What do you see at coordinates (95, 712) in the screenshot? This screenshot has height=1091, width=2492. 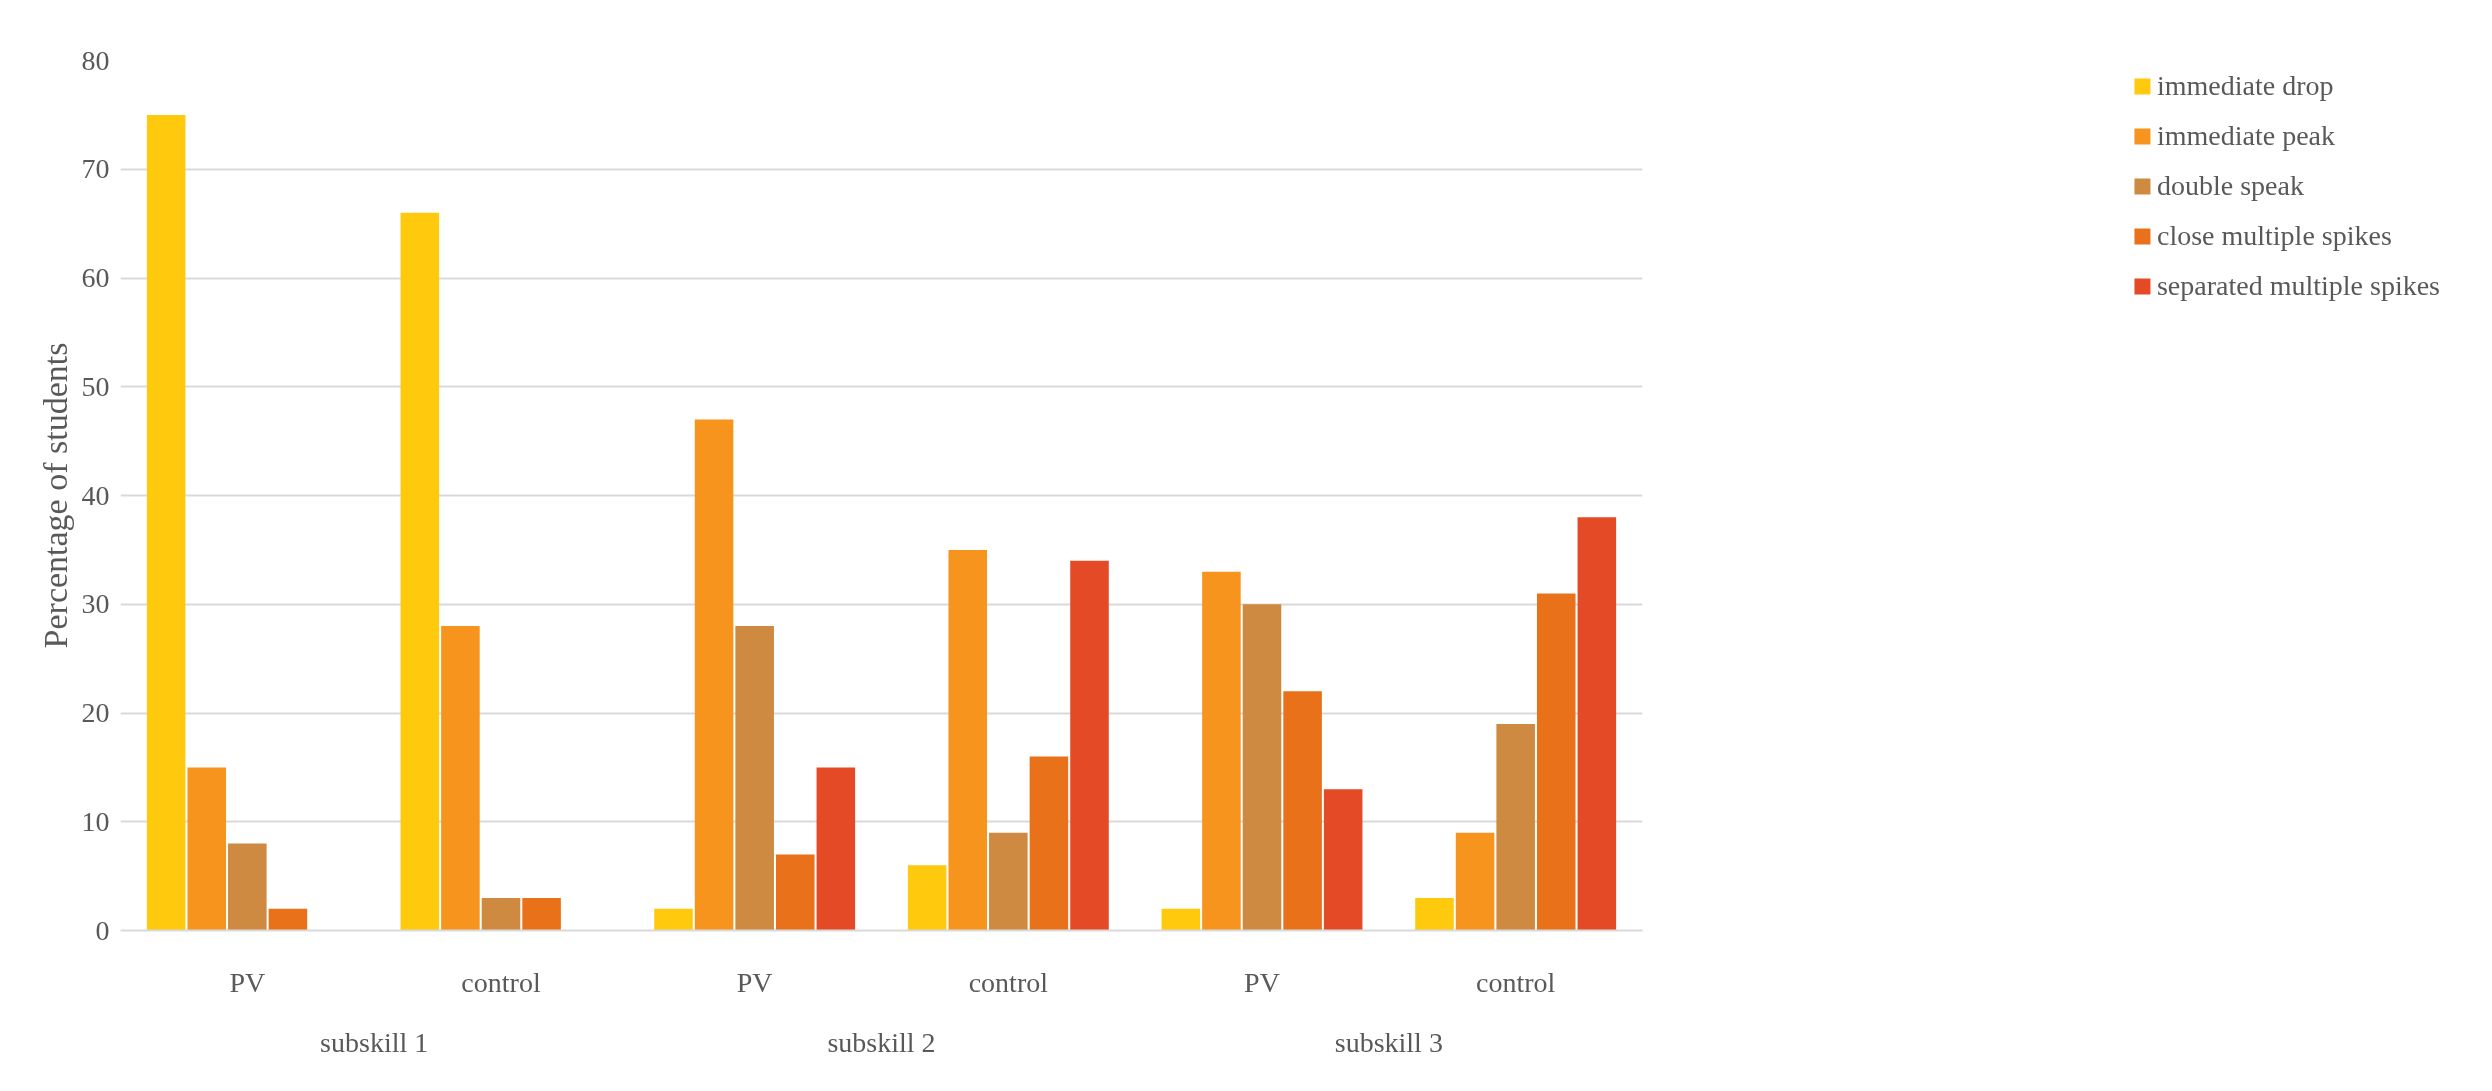 I see `y-tick-label: 20` at bounding box center [95, 712].